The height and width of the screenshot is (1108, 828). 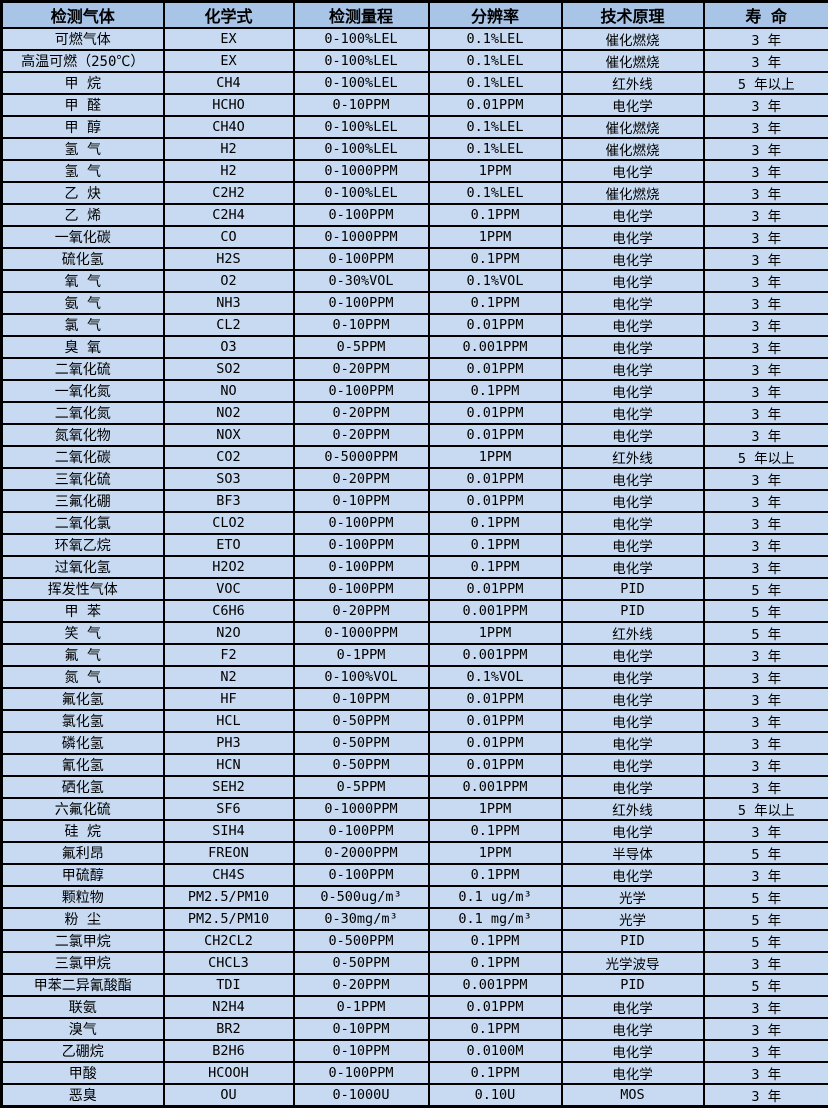 What do you see at coordinates (633, 809) in the screenshot?
I see `tech-principle-cell: 红外线` at bounding box center [633, 809].